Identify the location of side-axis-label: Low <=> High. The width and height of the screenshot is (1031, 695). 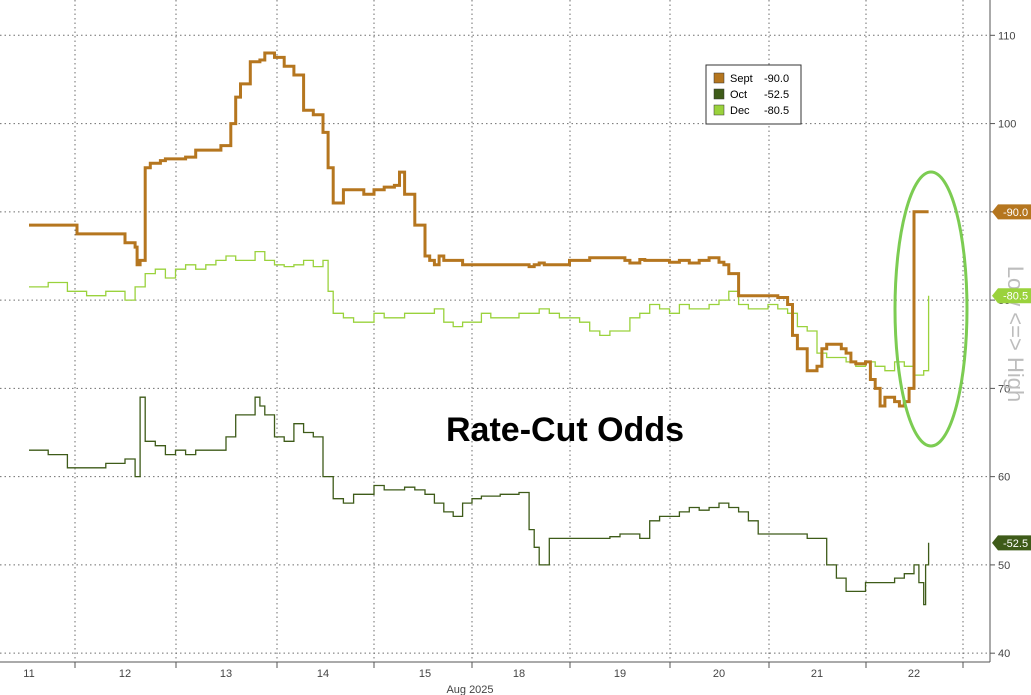
(1015, 334).